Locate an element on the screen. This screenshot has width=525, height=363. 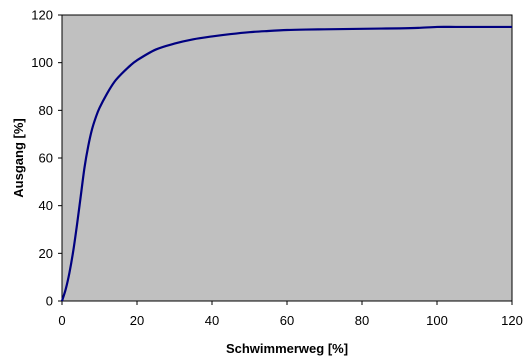
y-tick-label: 60 is located at coordinates (46, 158).